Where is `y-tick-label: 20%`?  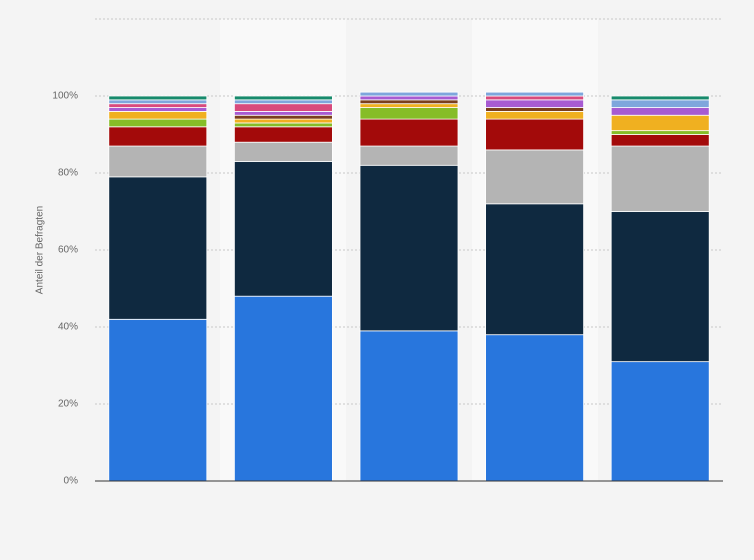 y-tick-label: 20% is located at coordinates (68, 404).